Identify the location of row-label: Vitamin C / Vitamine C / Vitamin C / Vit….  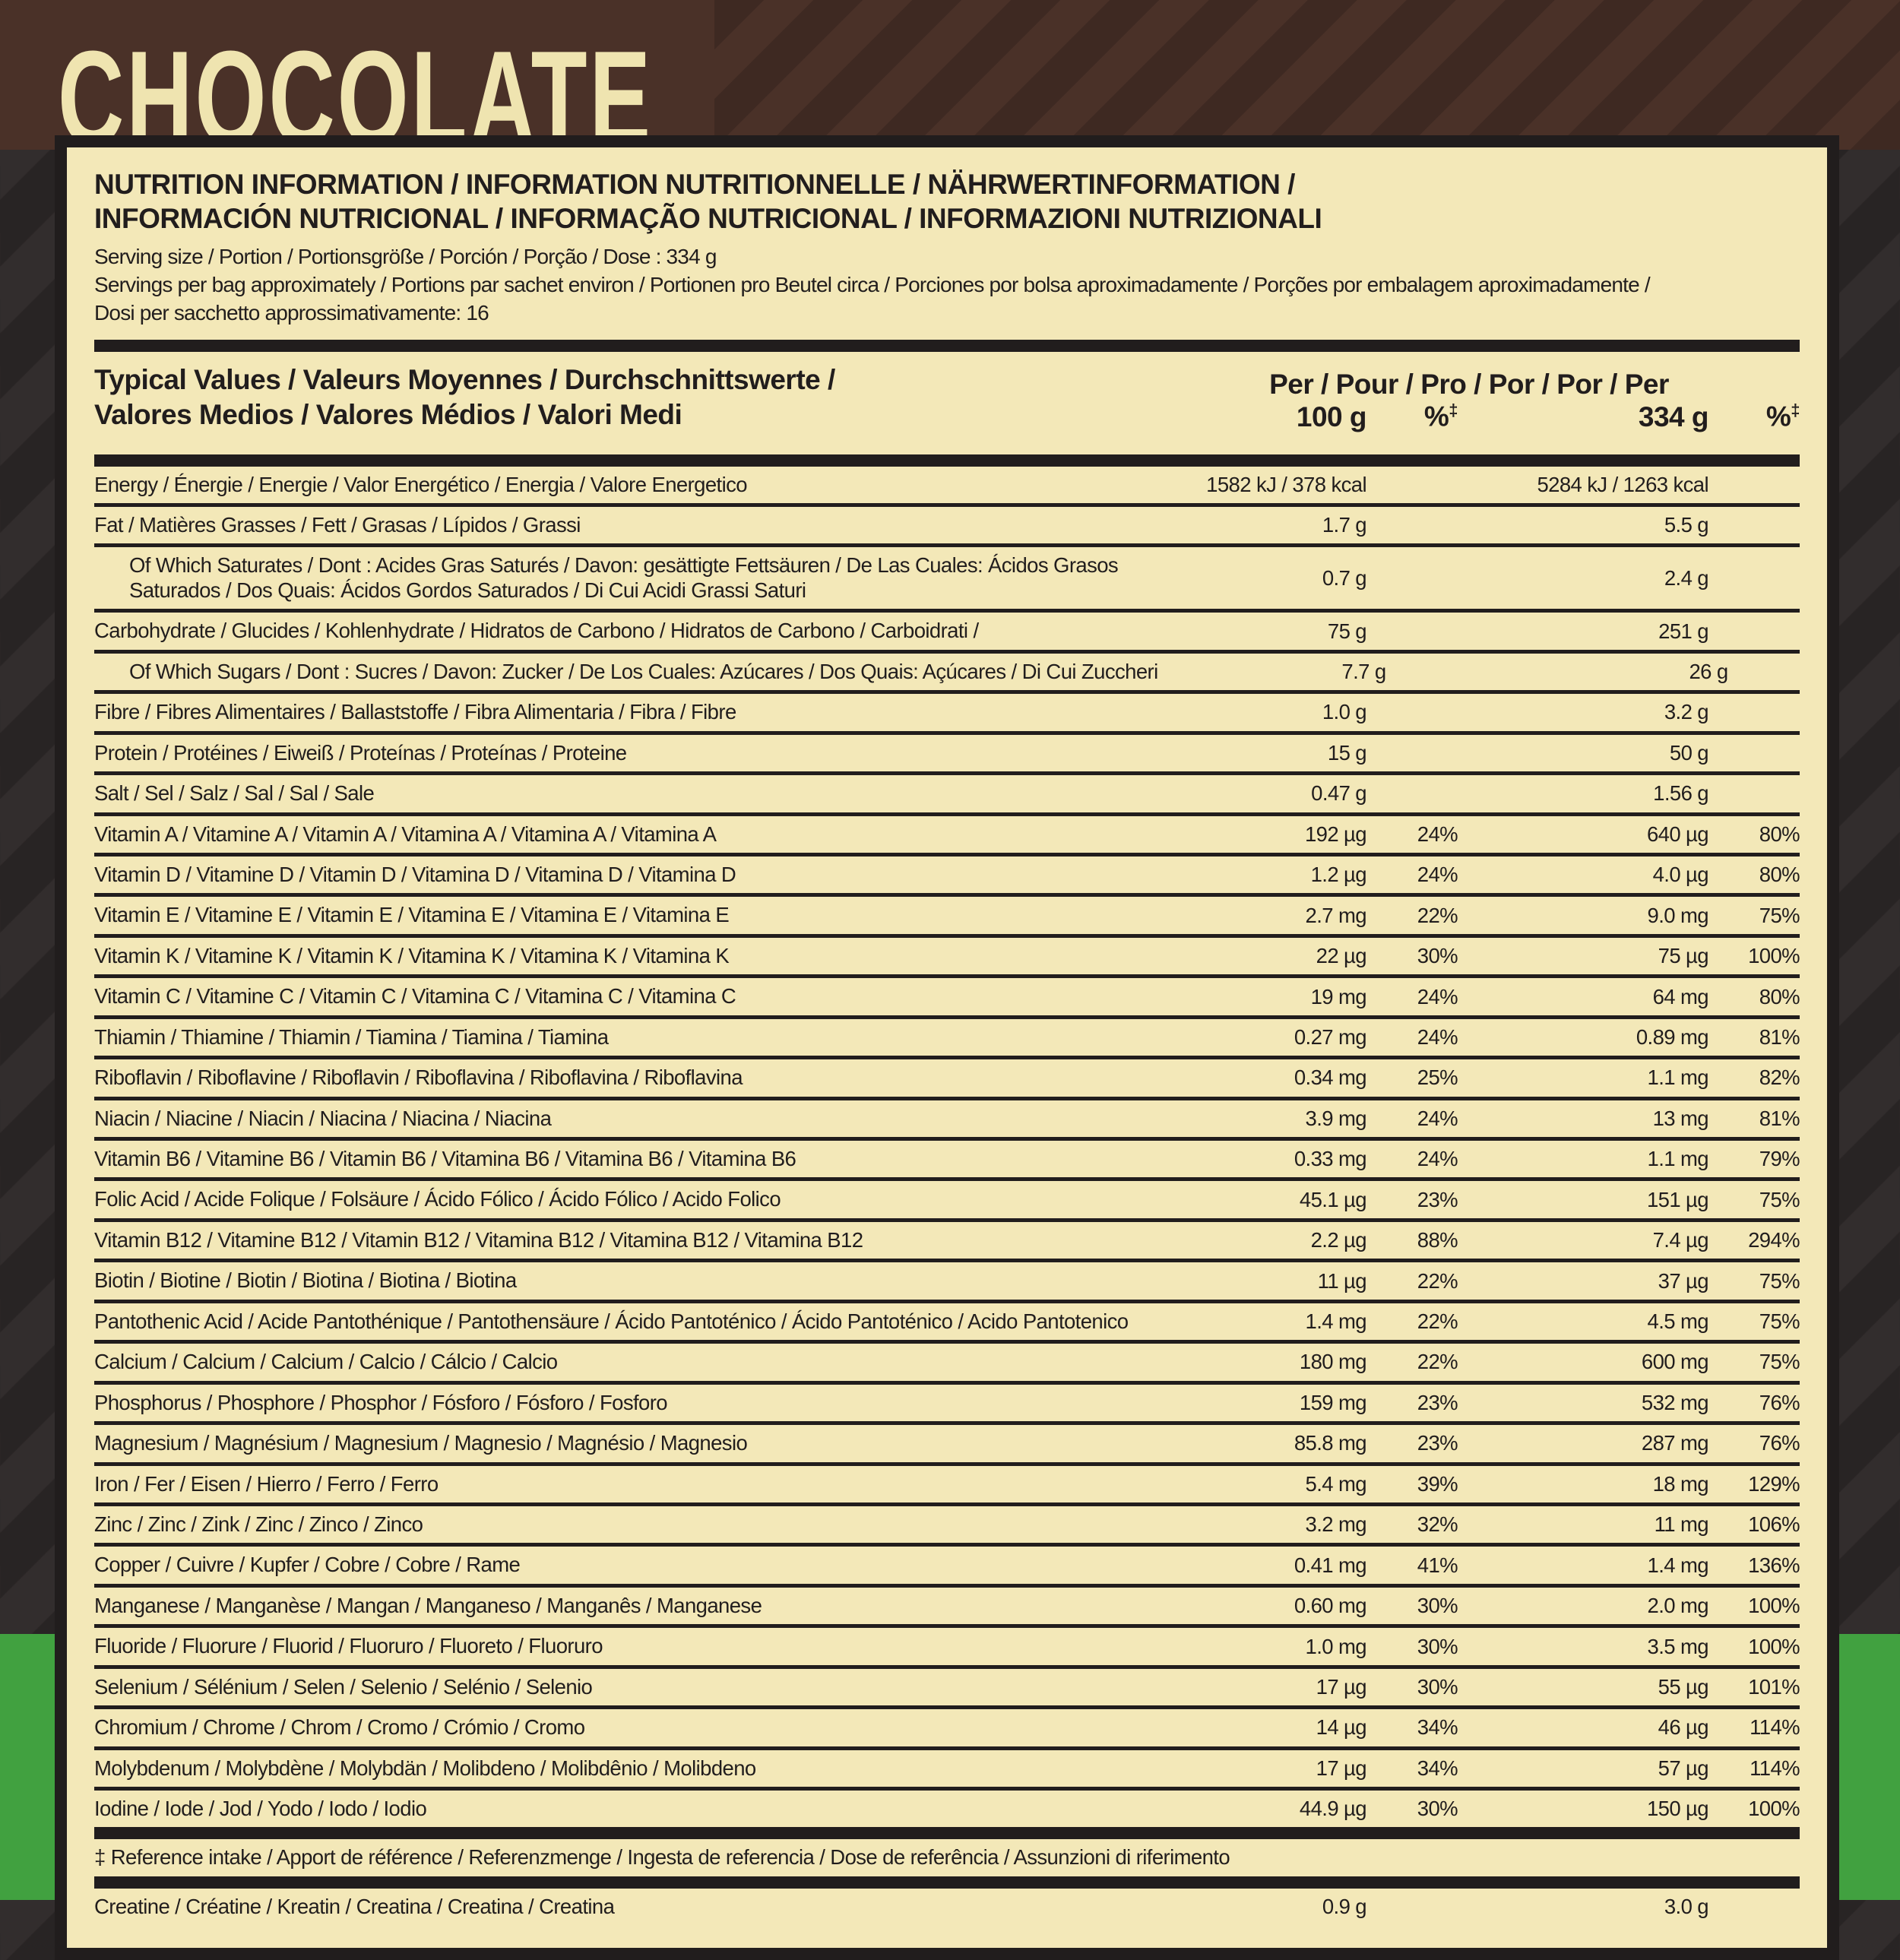
(415, 996).